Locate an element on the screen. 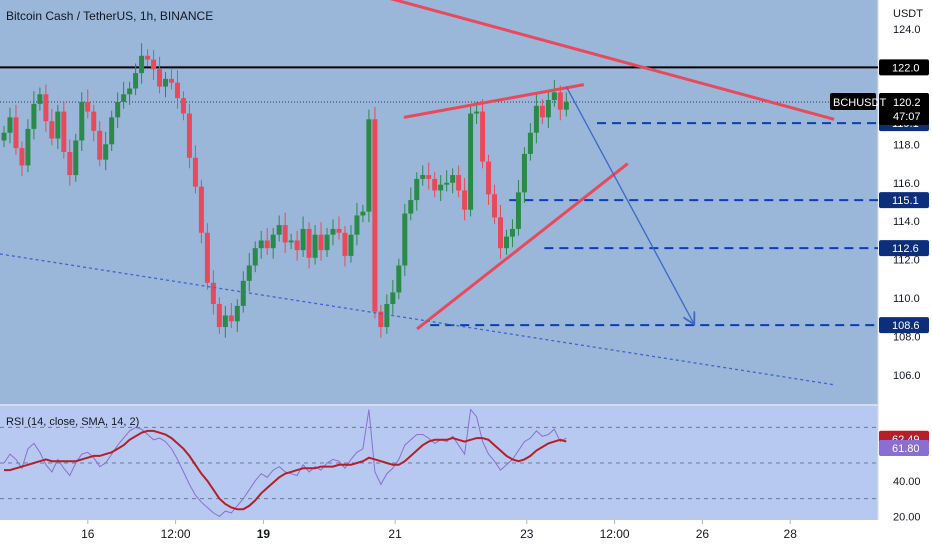 The image size is (932, 550). time-axis: 16 12:00 19 21 23 12:00 26 28 is located at coordinates (439, 530).